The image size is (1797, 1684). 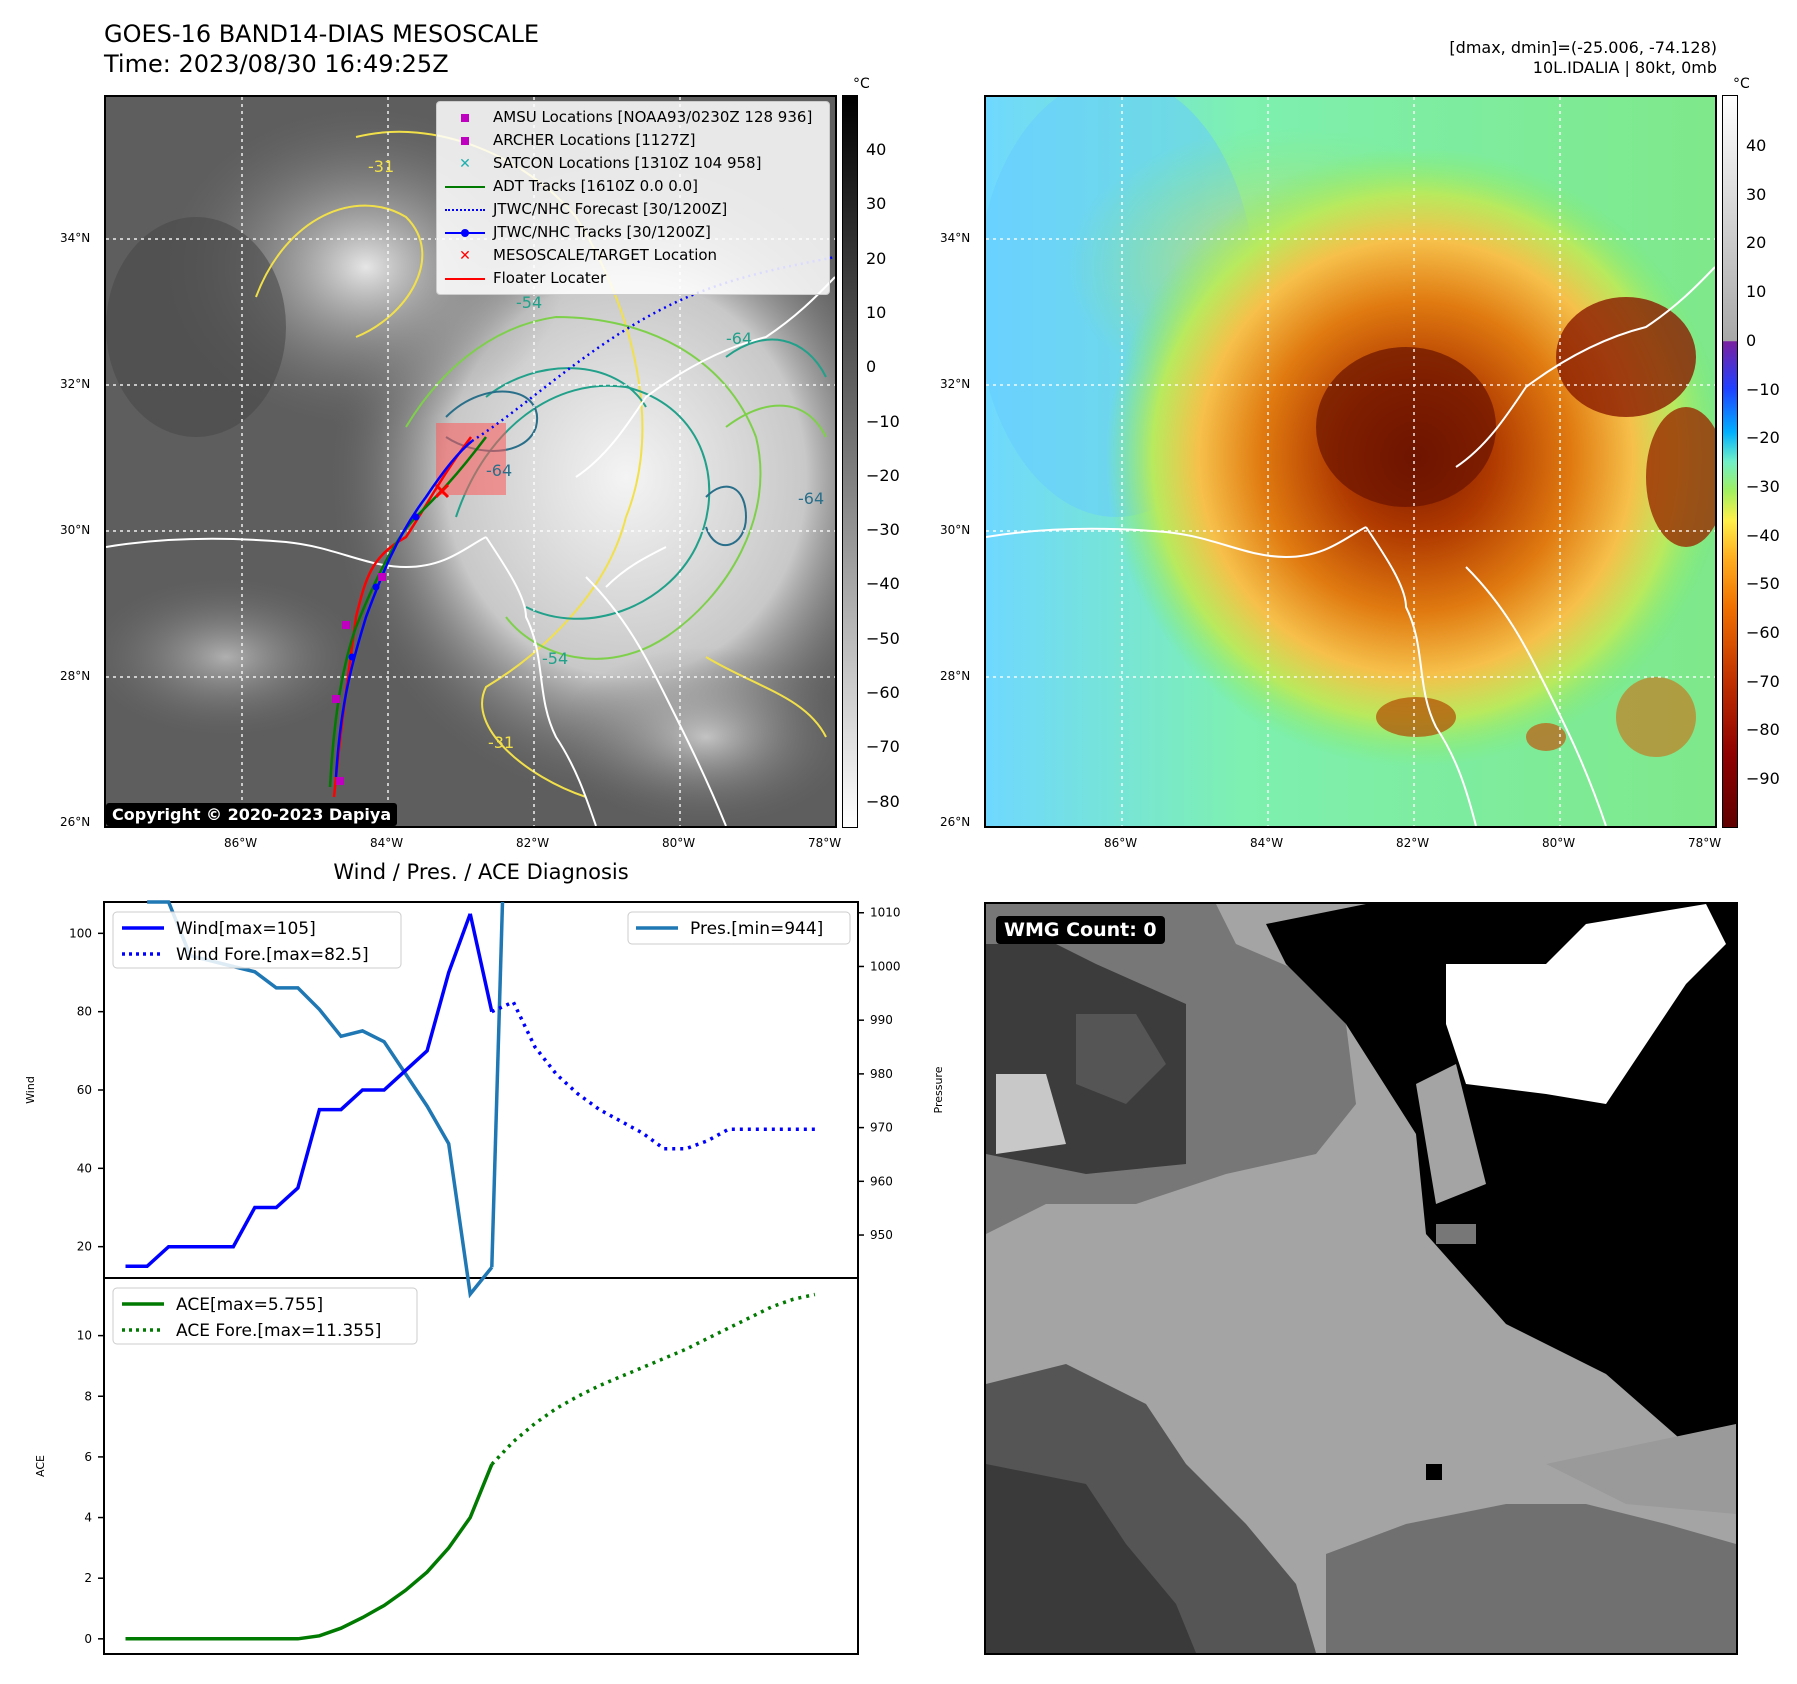 I want to click on pressure-legend, so click(x=739, y=928).